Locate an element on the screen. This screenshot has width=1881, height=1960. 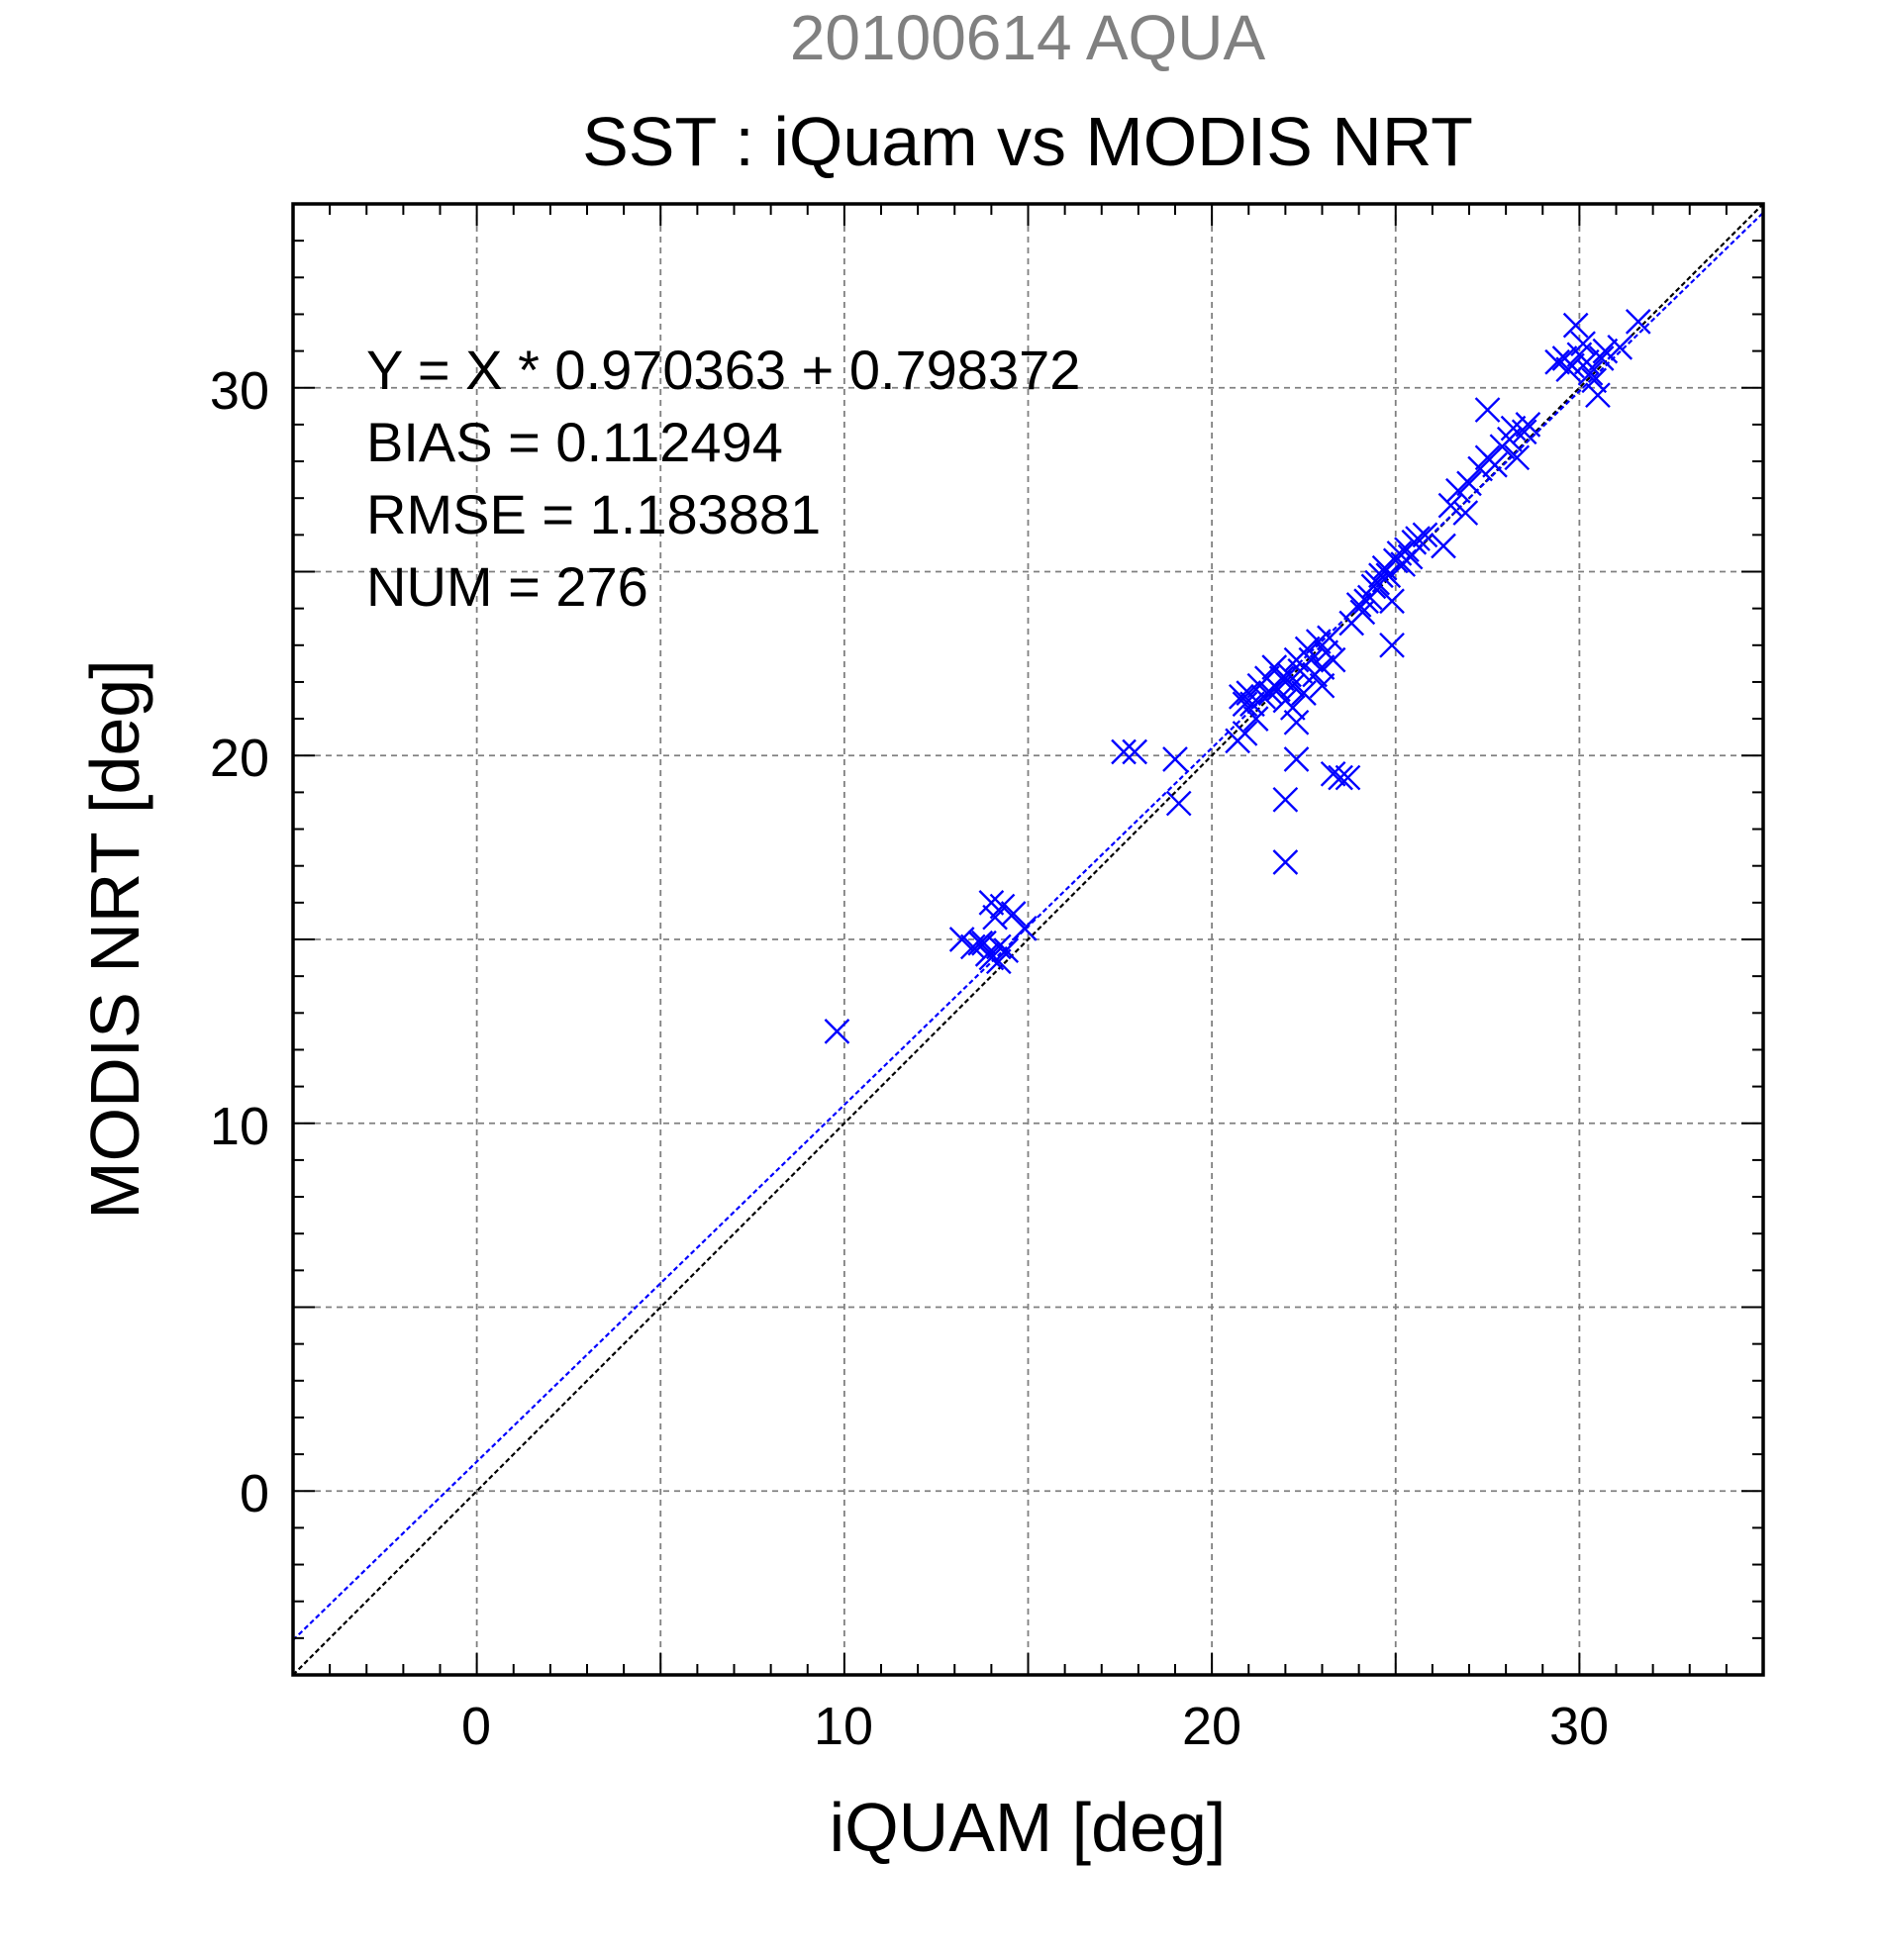
y-tick-label: 20 is located at coordinates (240, 758).